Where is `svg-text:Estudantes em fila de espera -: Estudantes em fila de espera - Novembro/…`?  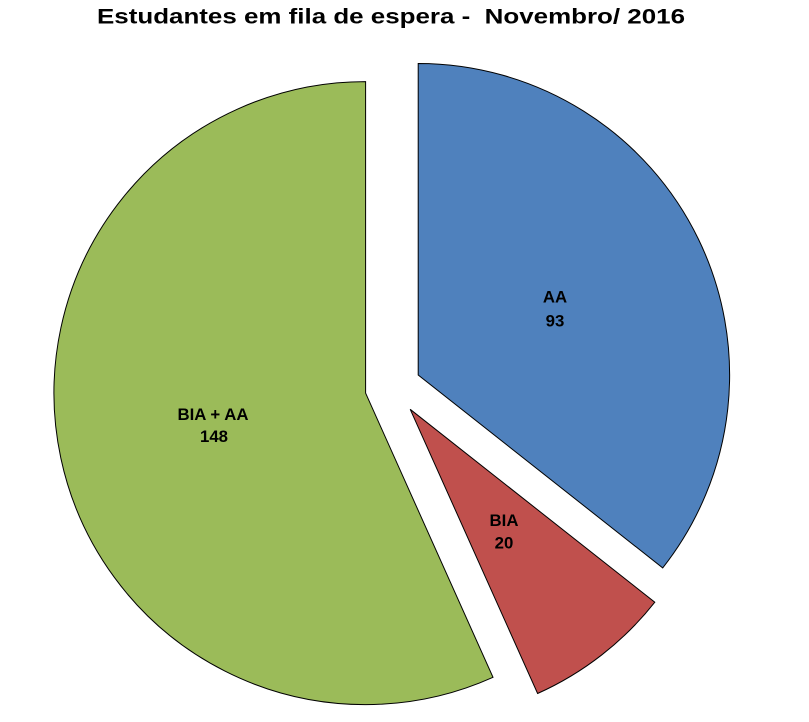 svg-text:Estudantes em fila de espera -: Estudantes em fila de espera - Novembro/… is located at coordinates (391, 16).